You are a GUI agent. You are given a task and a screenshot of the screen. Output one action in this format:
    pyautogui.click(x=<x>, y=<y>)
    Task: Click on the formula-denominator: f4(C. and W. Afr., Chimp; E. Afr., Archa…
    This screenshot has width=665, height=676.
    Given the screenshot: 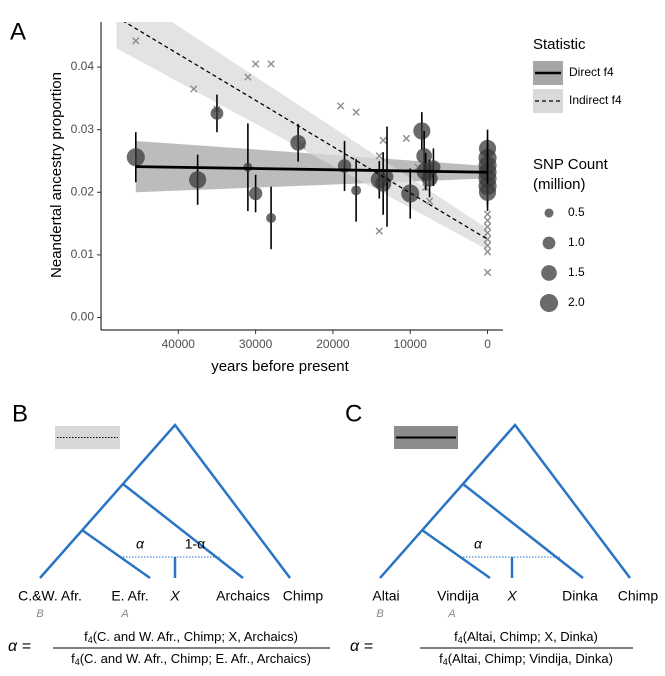 What is the action you would take?
    pyautogui.click(x=191, y=659)
    